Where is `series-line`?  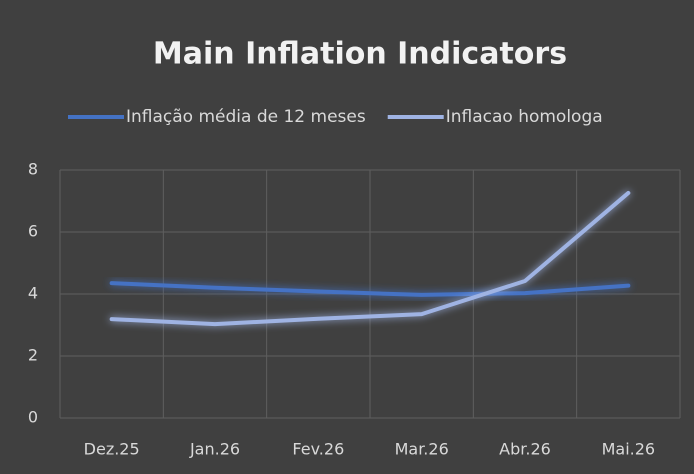
series-line is located at coordinates (370, 289).